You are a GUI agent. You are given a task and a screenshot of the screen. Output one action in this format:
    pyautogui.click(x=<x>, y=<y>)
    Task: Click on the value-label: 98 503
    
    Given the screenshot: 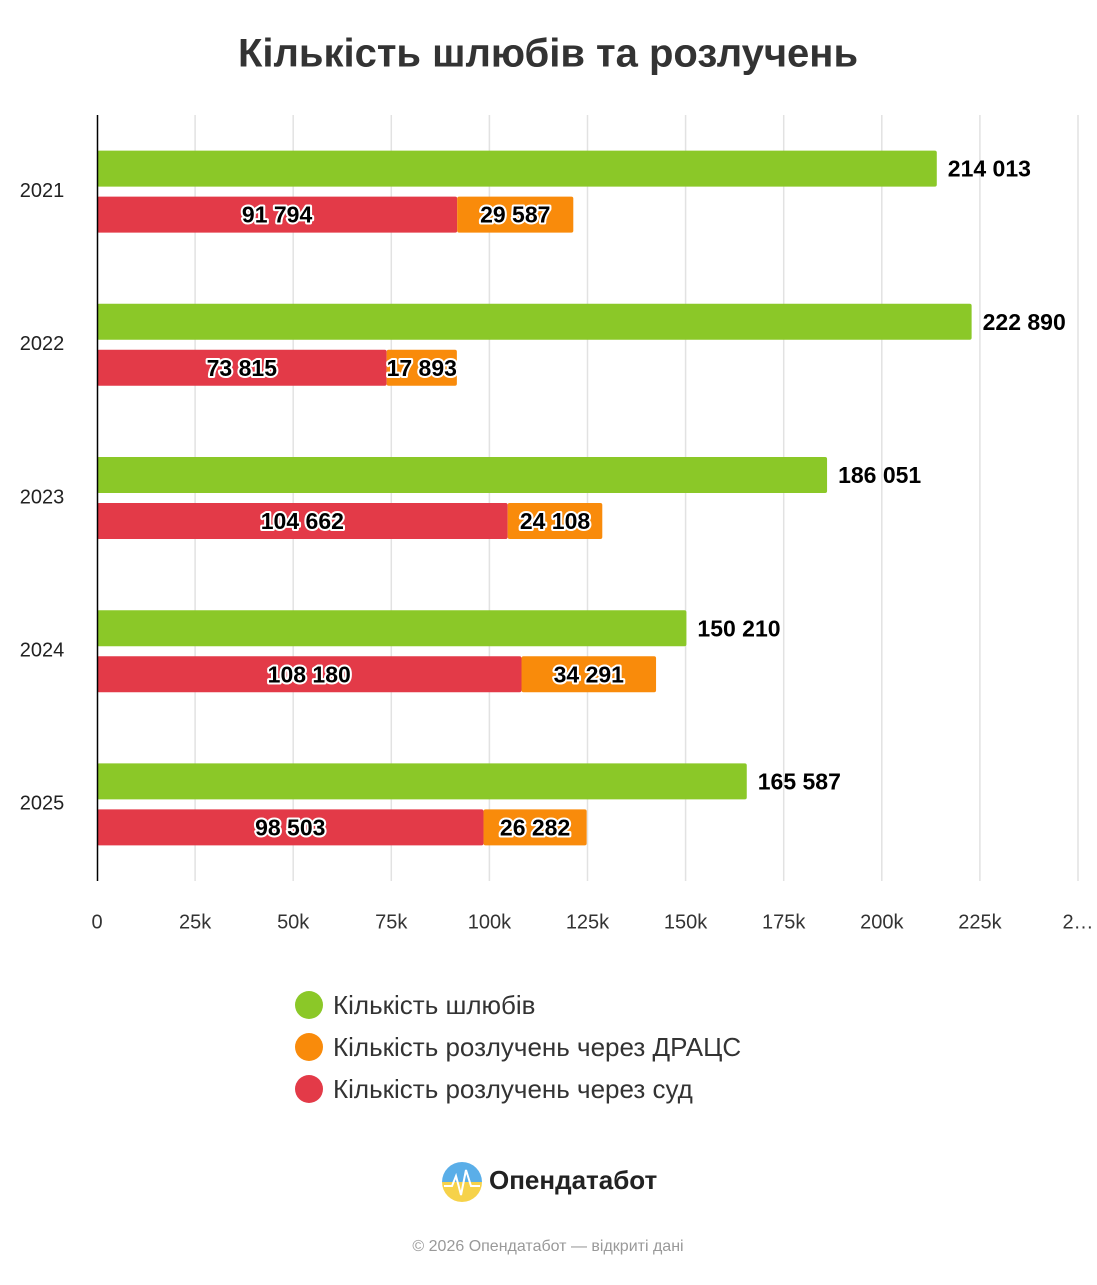 What is the action you would take?
    pyautogui.click(x=290, y=827)
    